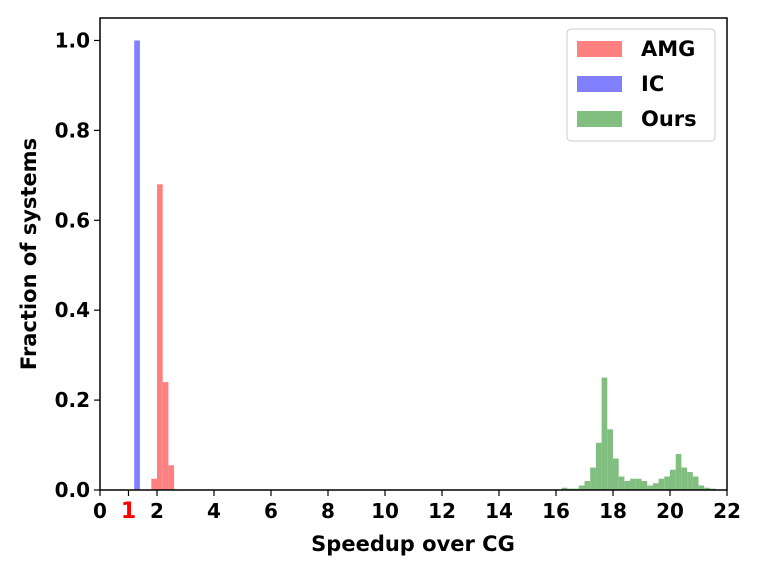 The image size is (761, 571). Describe the element at coordinates (72, 40) in the screenshot. I see `y-tick-label: 1.0` at that location.